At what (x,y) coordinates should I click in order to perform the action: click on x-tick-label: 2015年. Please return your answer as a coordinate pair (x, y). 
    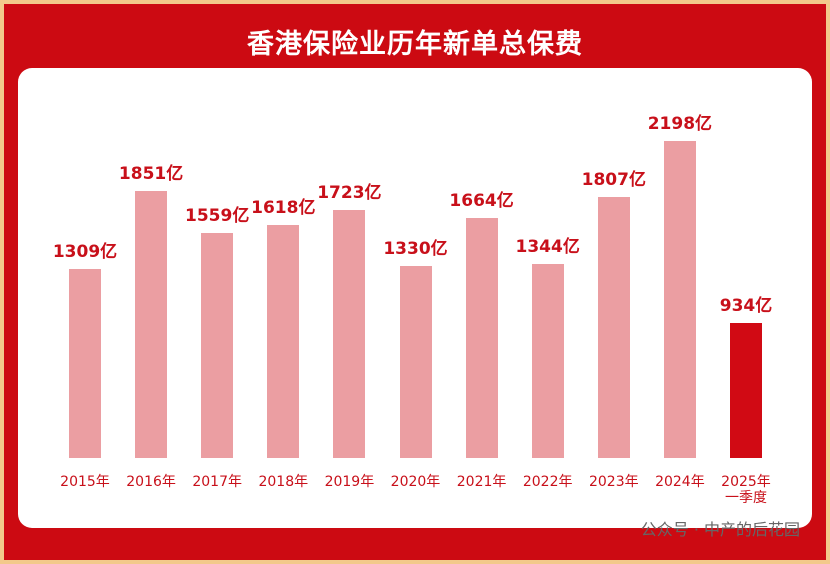
    Looking at the image, I should click on (85, 482).